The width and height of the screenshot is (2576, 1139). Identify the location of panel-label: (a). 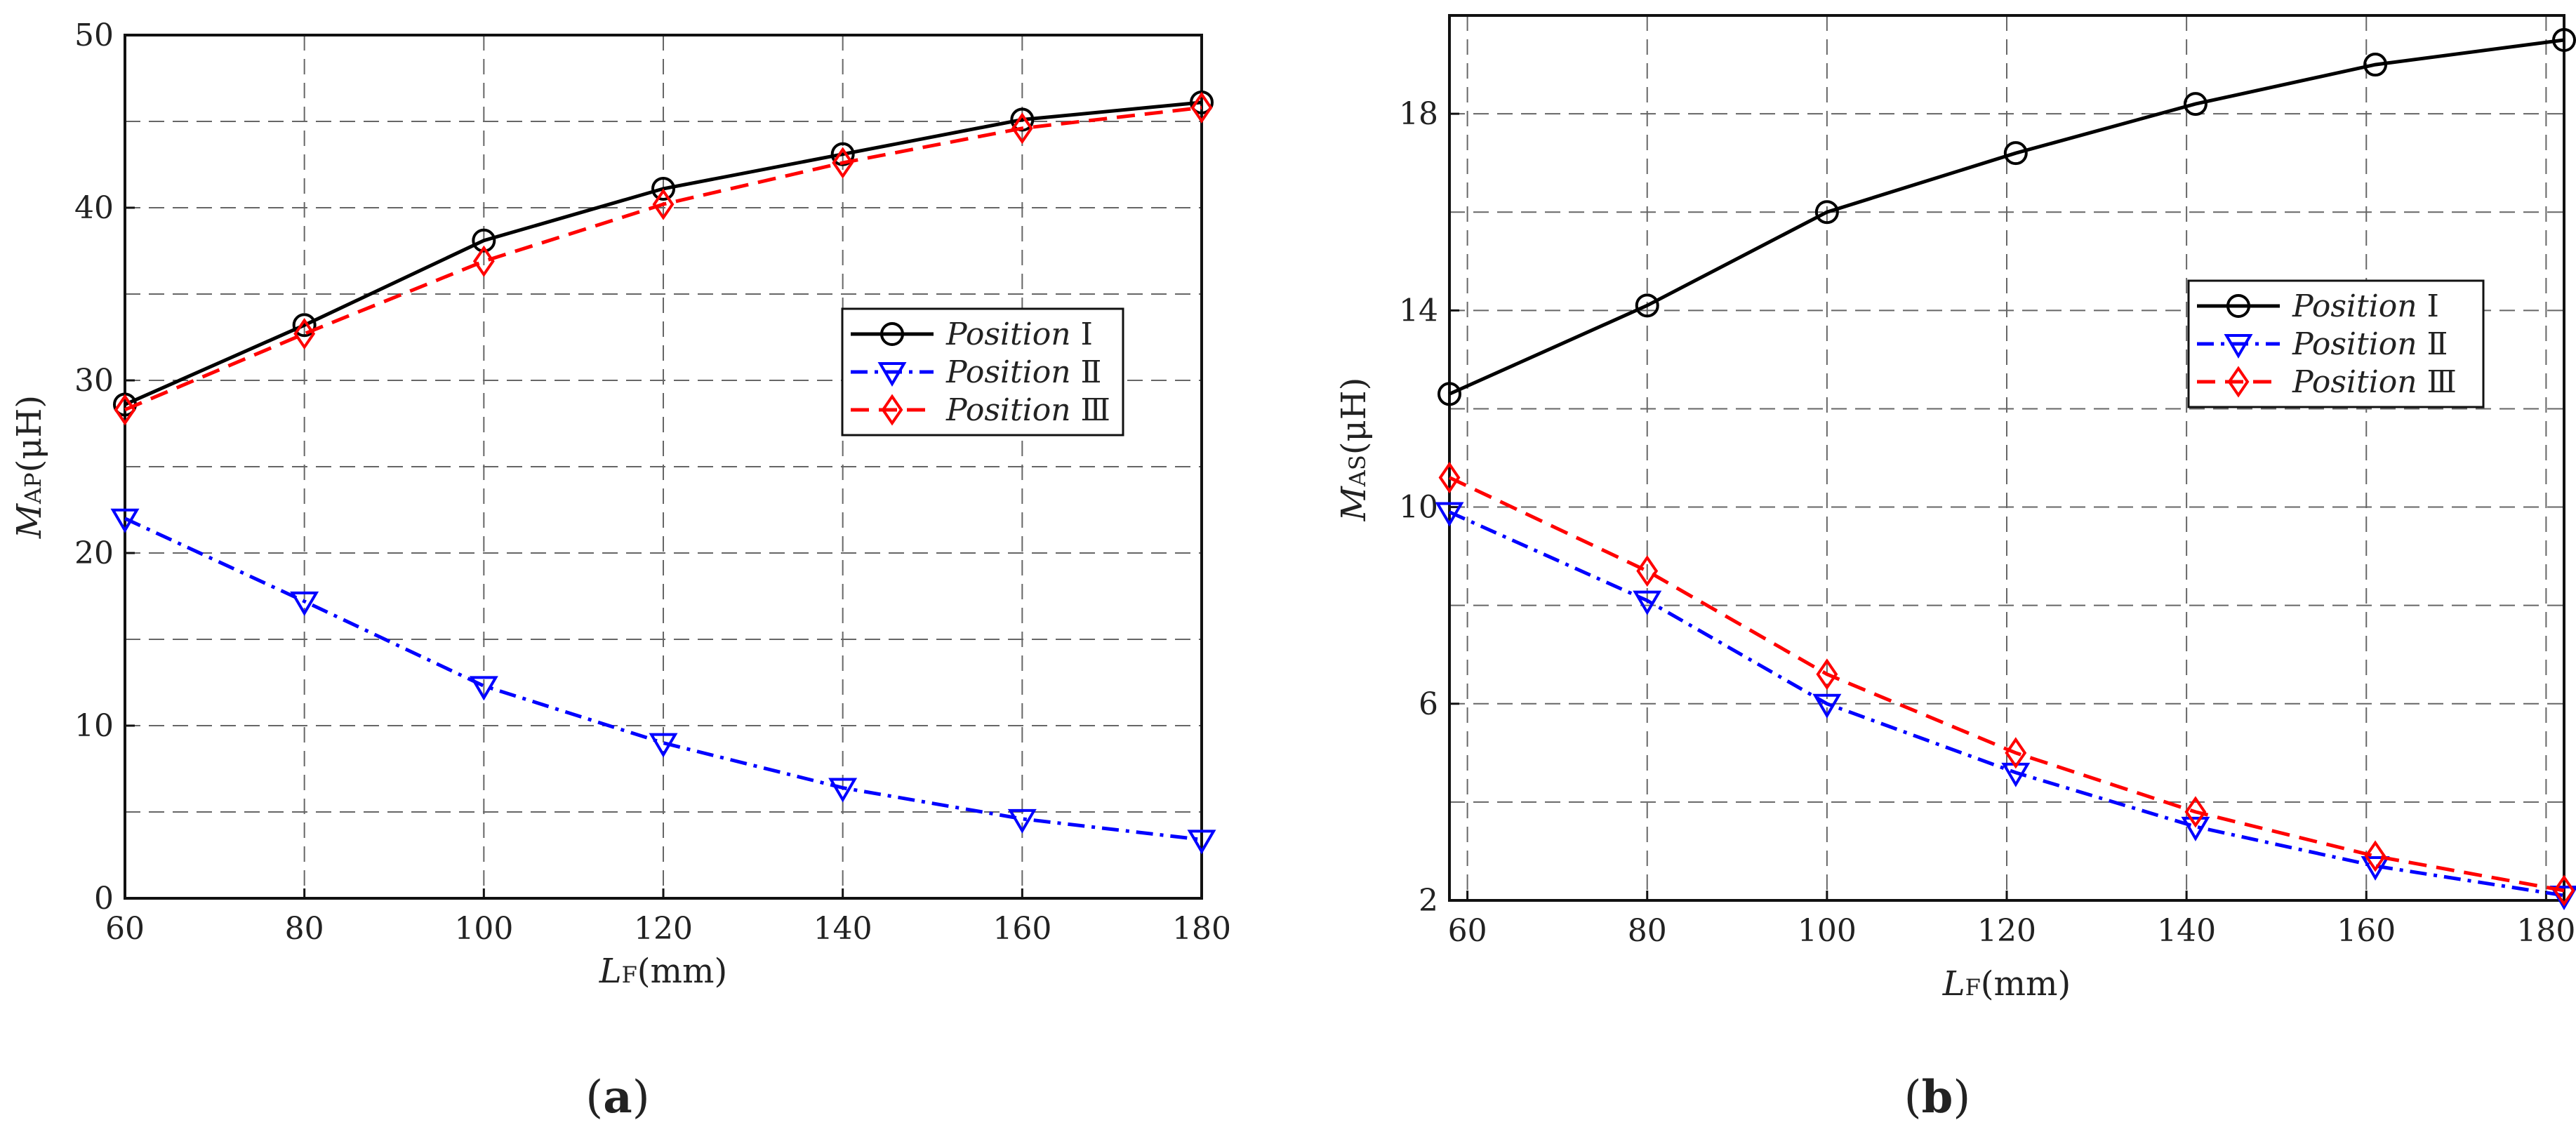
(617, 1097).